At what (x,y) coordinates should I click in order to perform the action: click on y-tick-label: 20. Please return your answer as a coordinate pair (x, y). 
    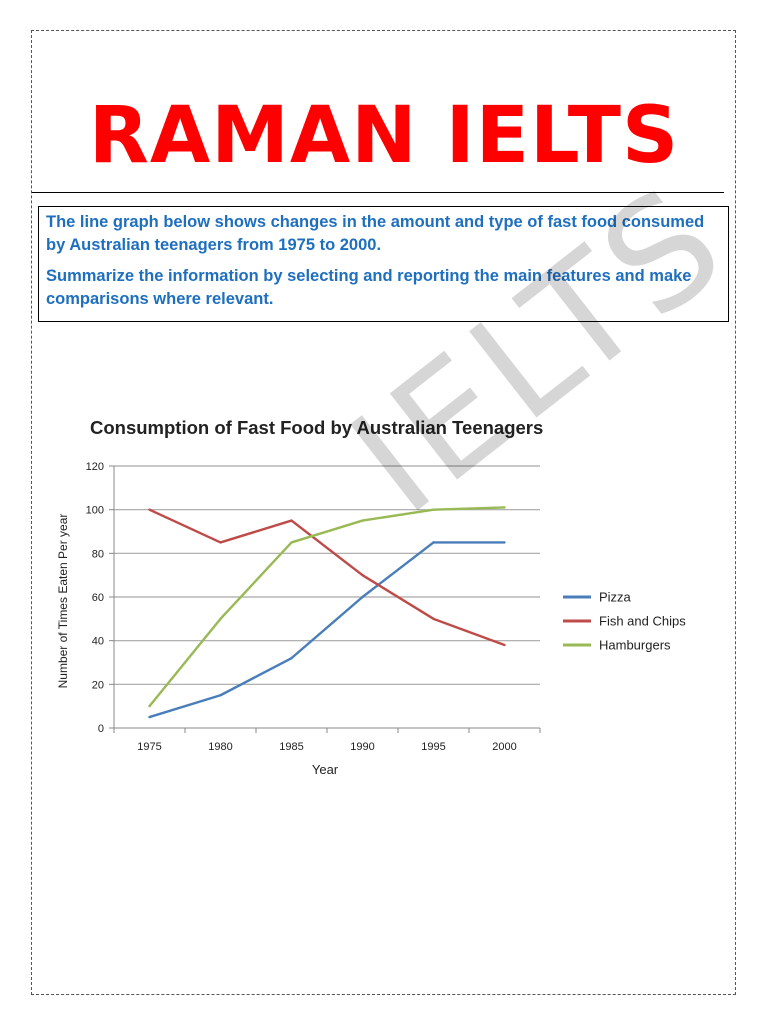
    Looking at the image, I should click on (98, 685).